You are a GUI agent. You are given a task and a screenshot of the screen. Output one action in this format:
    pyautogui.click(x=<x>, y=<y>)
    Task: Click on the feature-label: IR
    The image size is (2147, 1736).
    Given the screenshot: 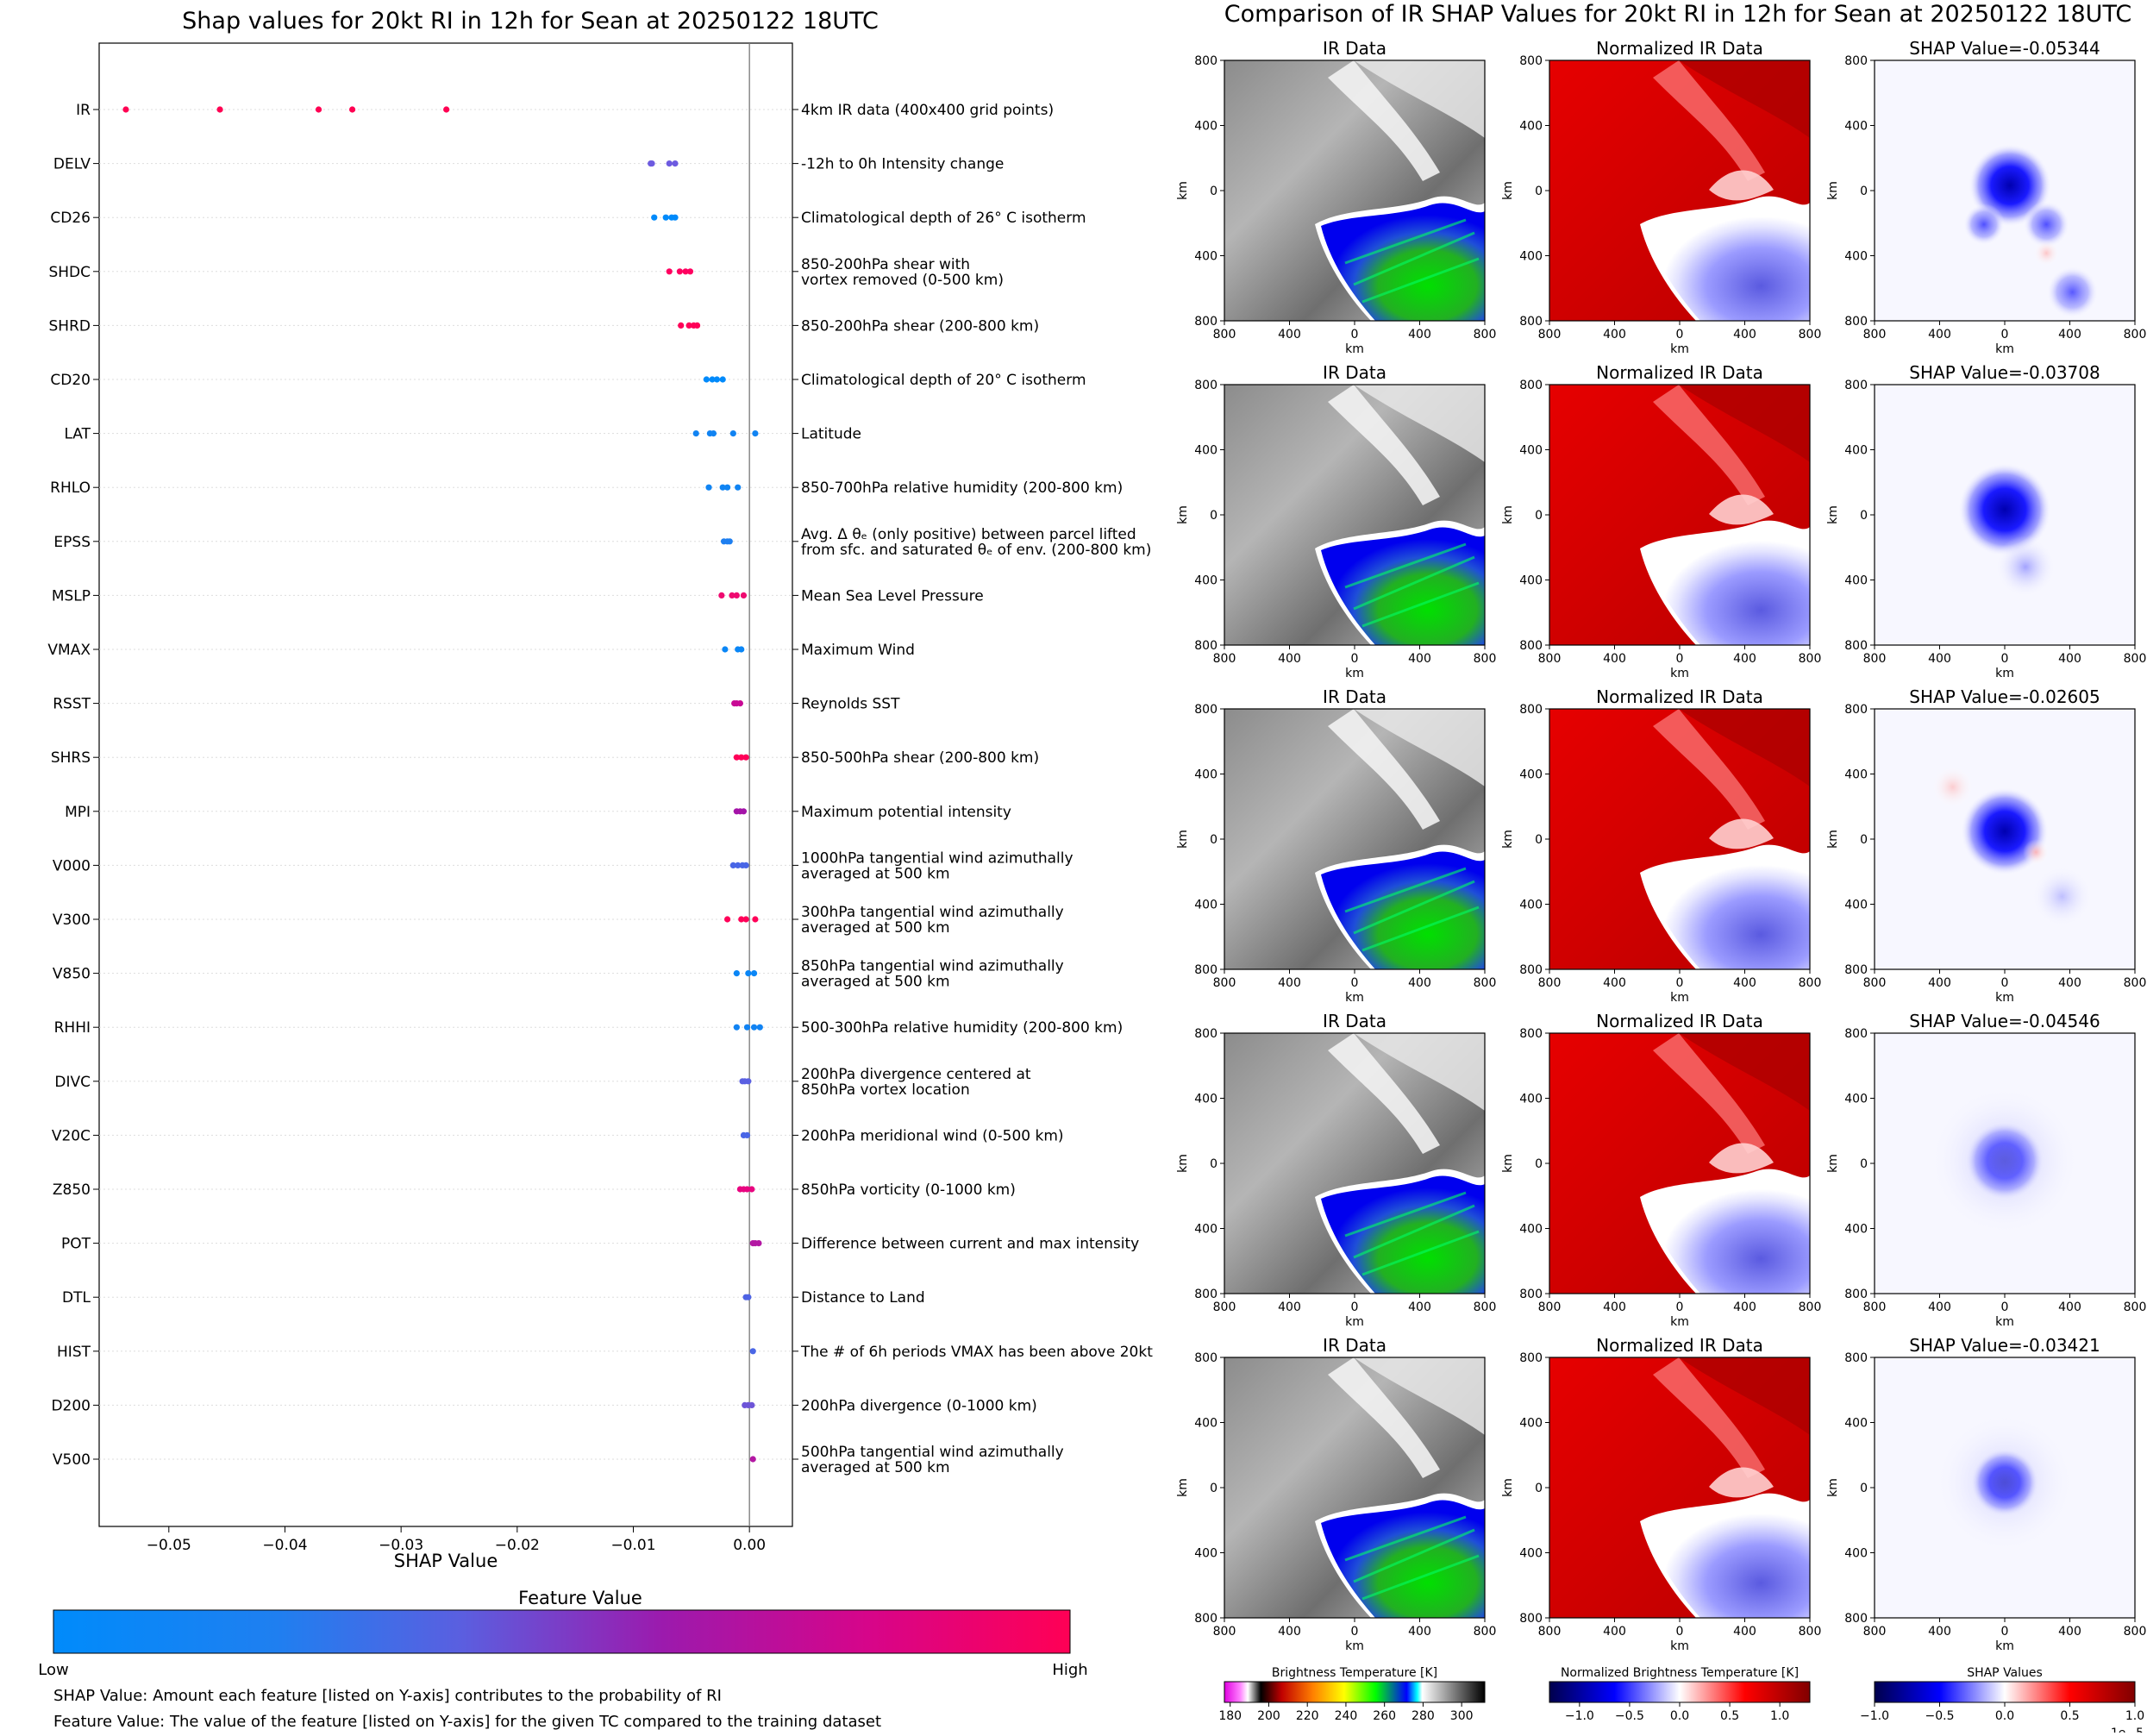 What is the action you would take?
    pyautogui.click(x=83, y=110)
    